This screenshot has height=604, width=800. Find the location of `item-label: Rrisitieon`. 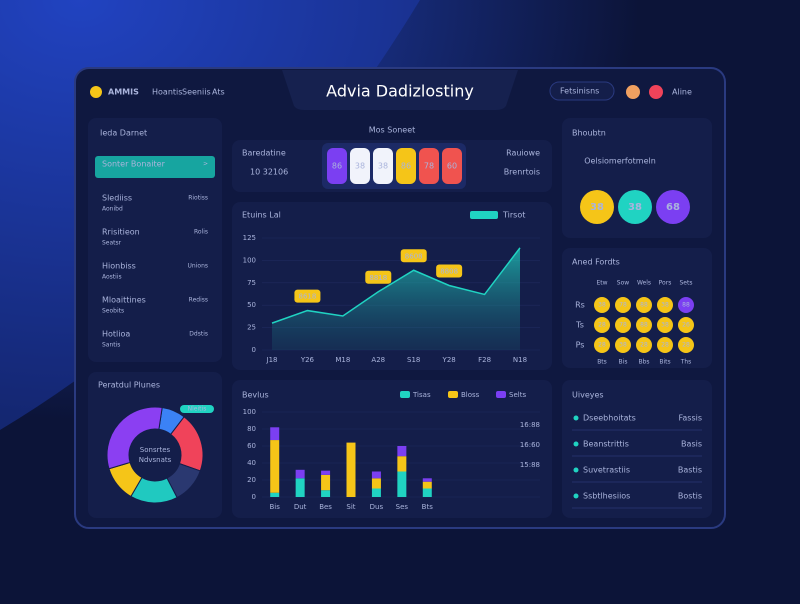

item-label: Rrisitieon is located at coordinates (121, 232).